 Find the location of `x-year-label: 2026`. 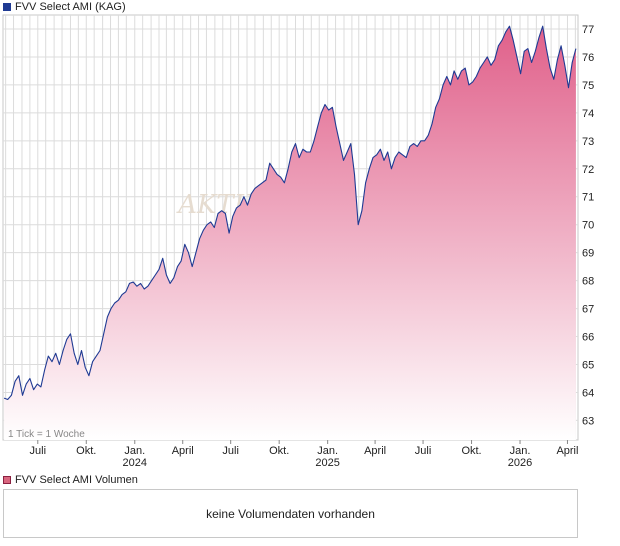

x-year-label: 2026 is located at coordinates (520, 463).